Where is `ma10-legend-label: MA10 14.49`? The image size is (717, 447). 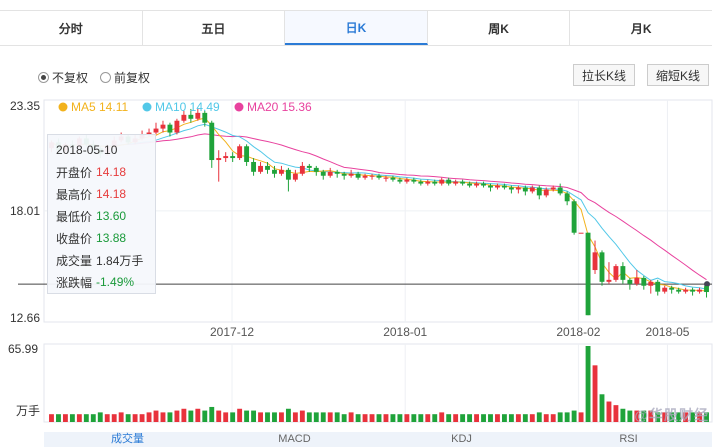 ma10-legend-label: MA10 14.49 is located at coordinates (187, 107).